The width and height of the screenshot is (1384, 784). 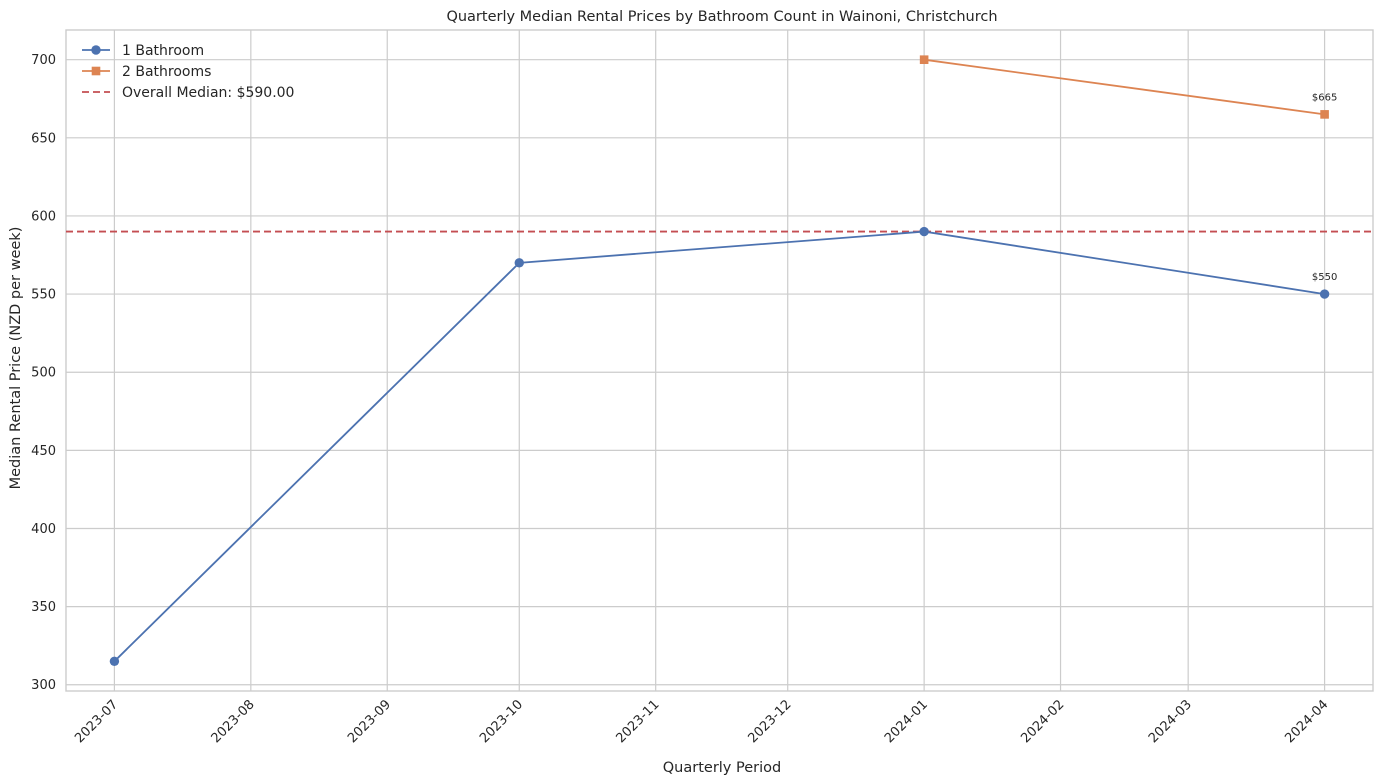 What do you see at coordinates (1306, 721) in the screenshot?
I see `x-tick-label: 2024-04` at bounding box center [1306, 721].